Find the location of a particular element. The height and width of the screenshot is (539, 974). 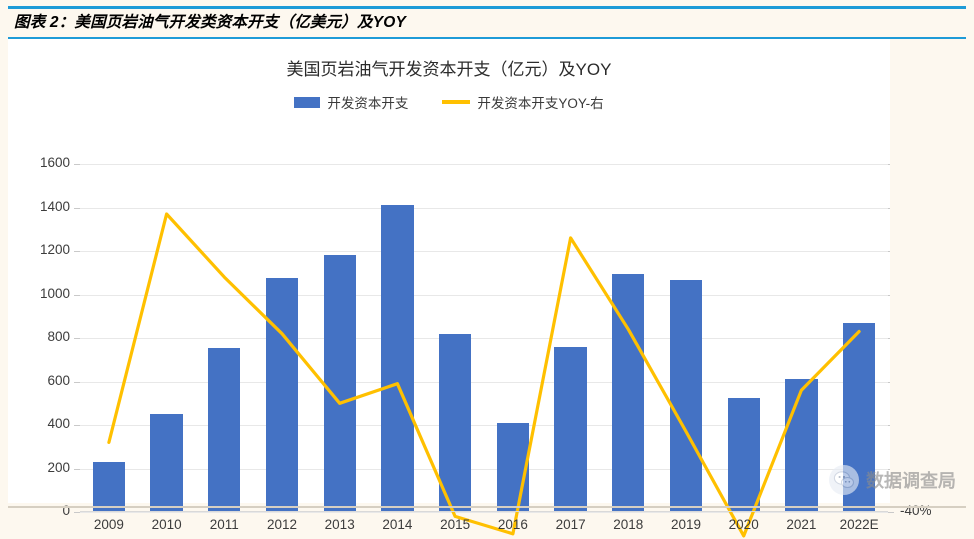

legend-swatch-line-icon is located at coordinates (456, 102).